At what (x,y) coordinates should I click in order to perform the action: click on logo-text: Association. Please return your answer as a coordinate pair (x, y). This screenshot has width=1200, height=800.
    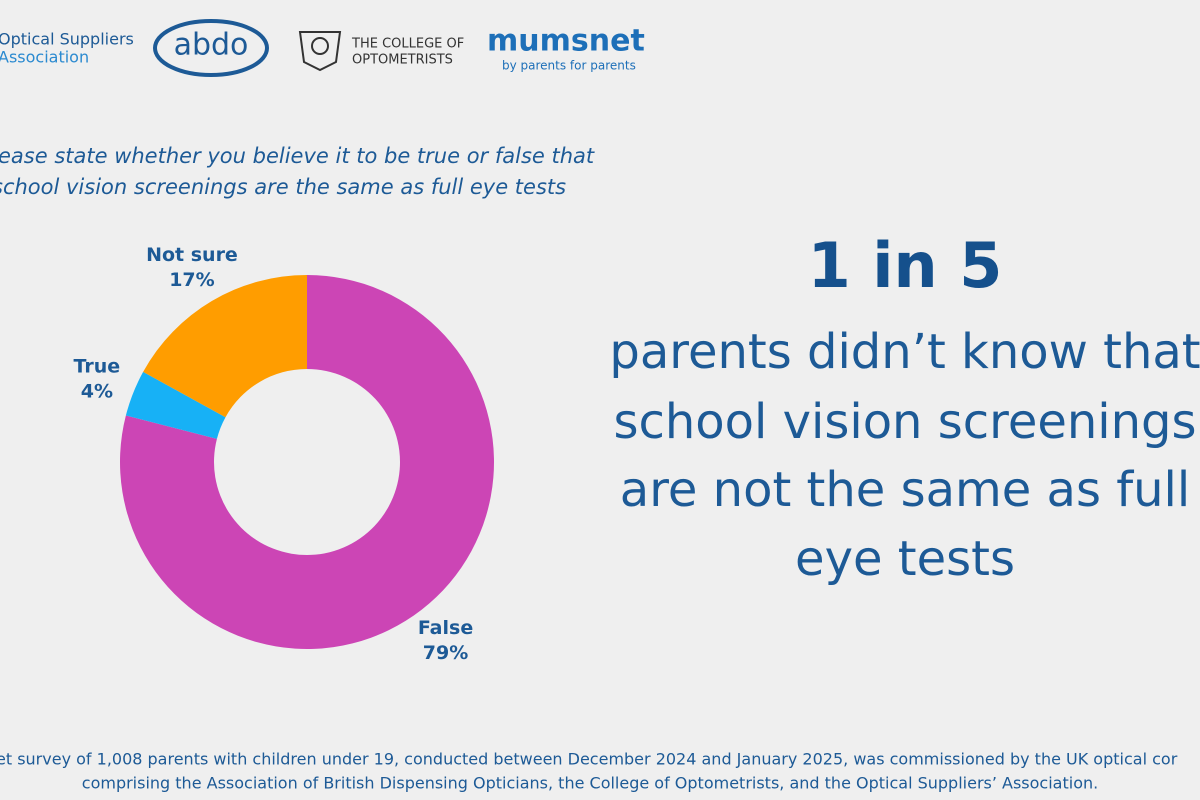
    Looking at the image, I should click on (44, 57).